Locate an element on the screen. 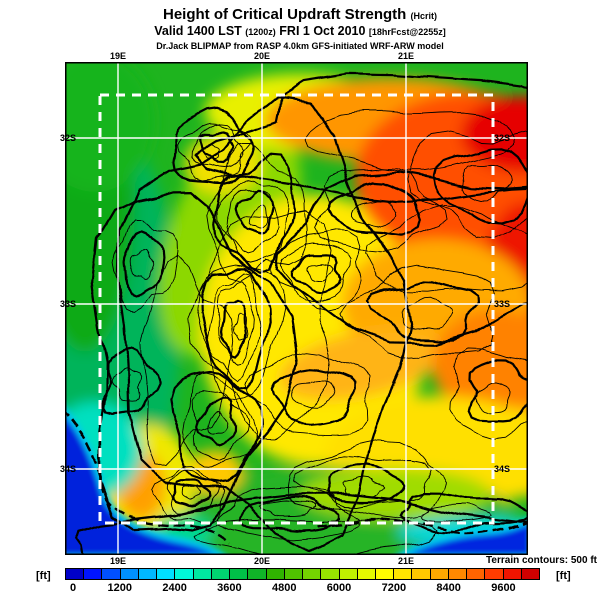 The height and width of the screenshot is (600, 600). lon-label-top: 19E is located at coordinates (117, 56).